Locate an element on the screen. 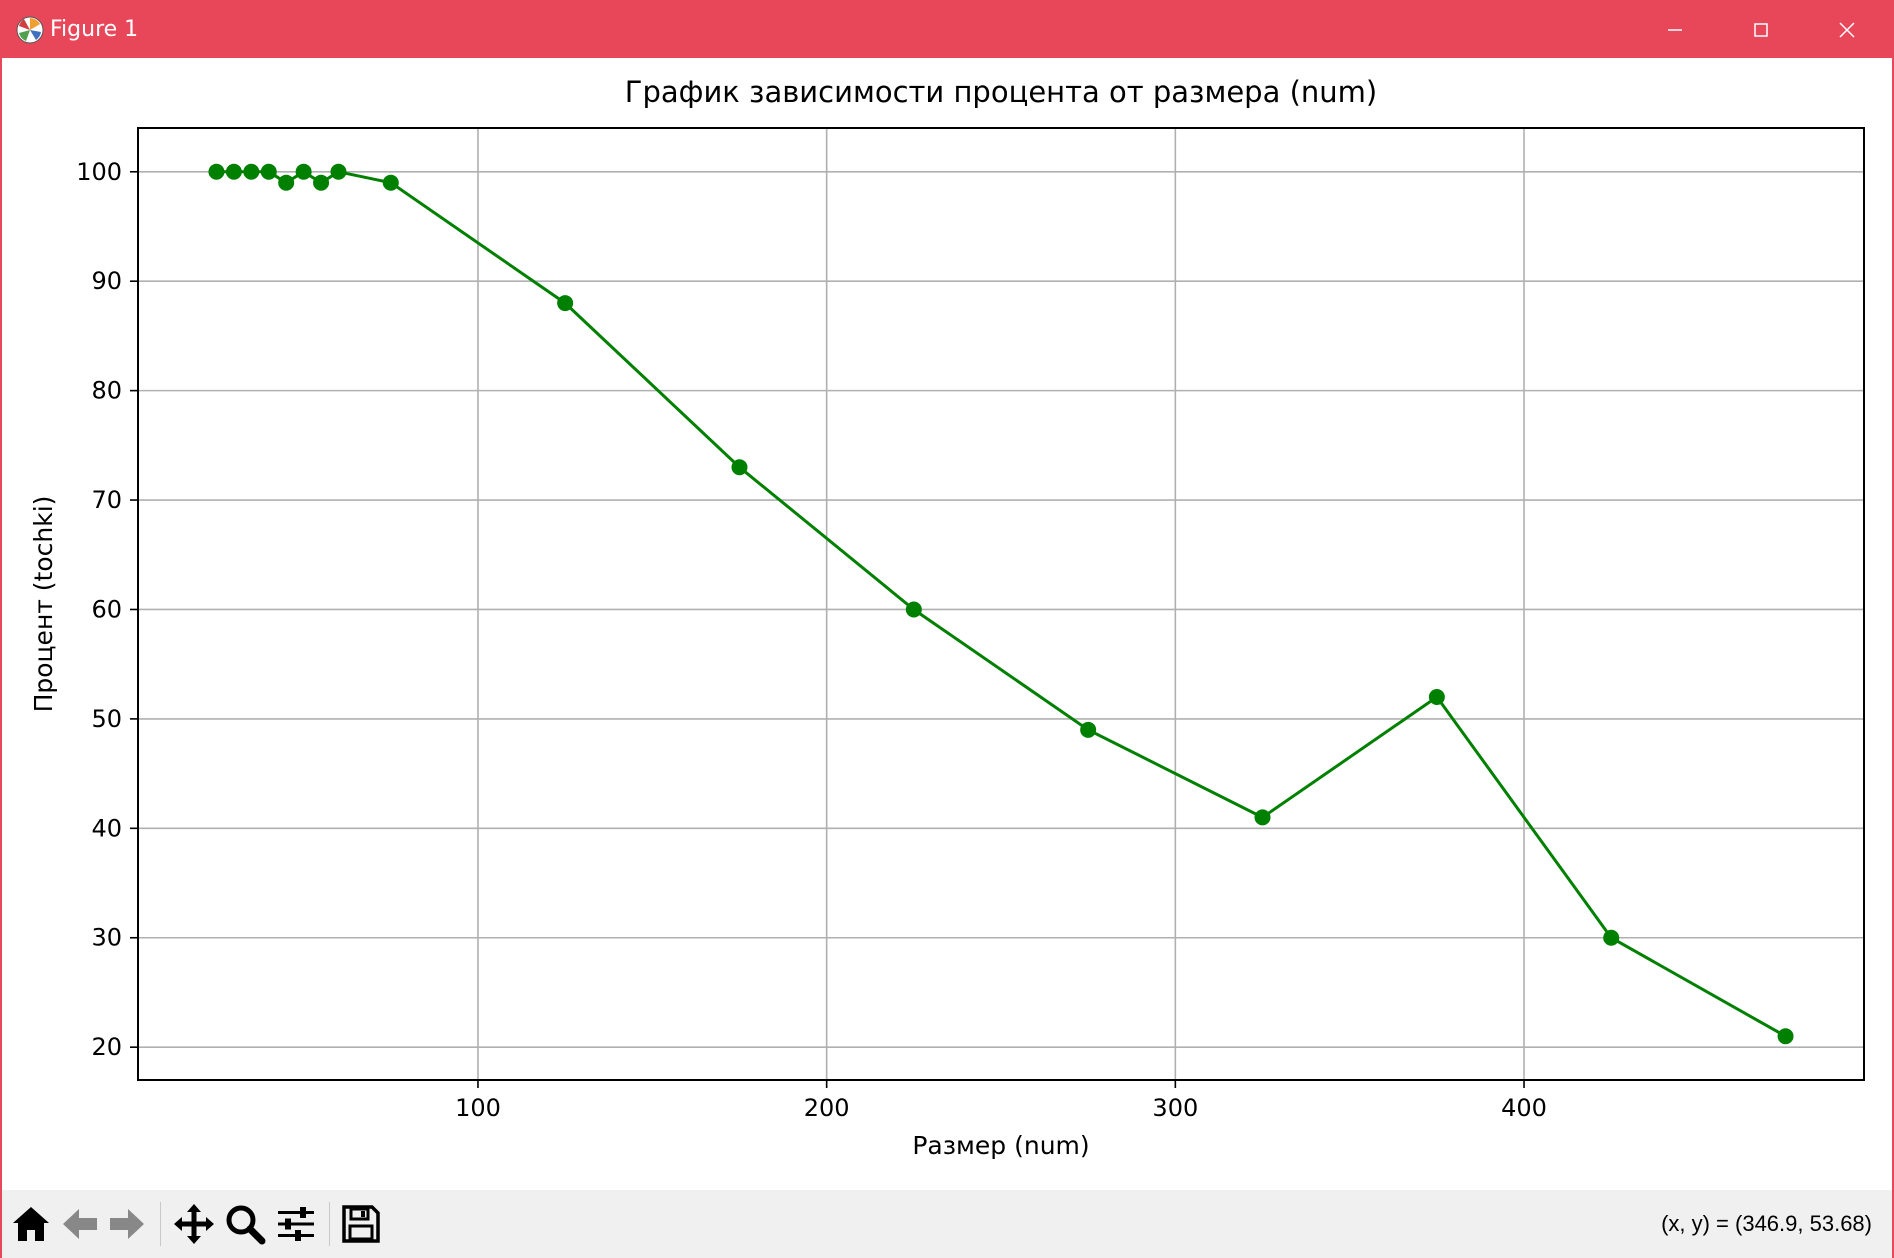  maximize-icon is located at coordinates (1761, 30).